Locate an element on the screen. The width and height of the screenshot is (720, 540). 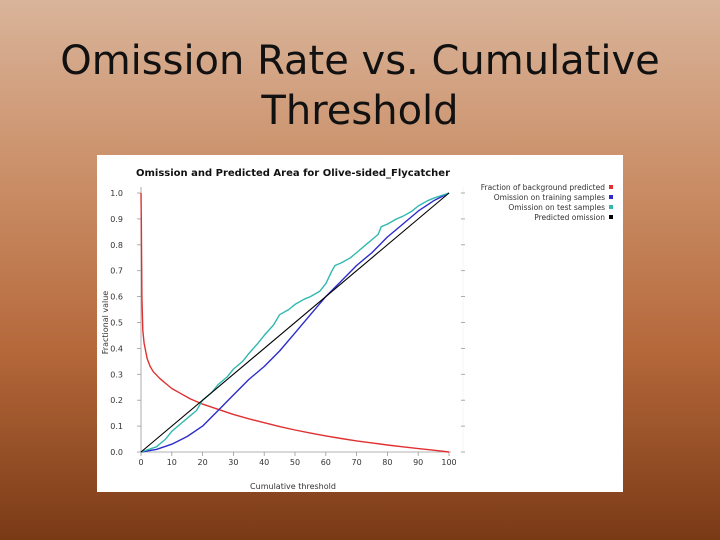
legend-label-2: Omission on training samples is located at coordinates (549, 197).